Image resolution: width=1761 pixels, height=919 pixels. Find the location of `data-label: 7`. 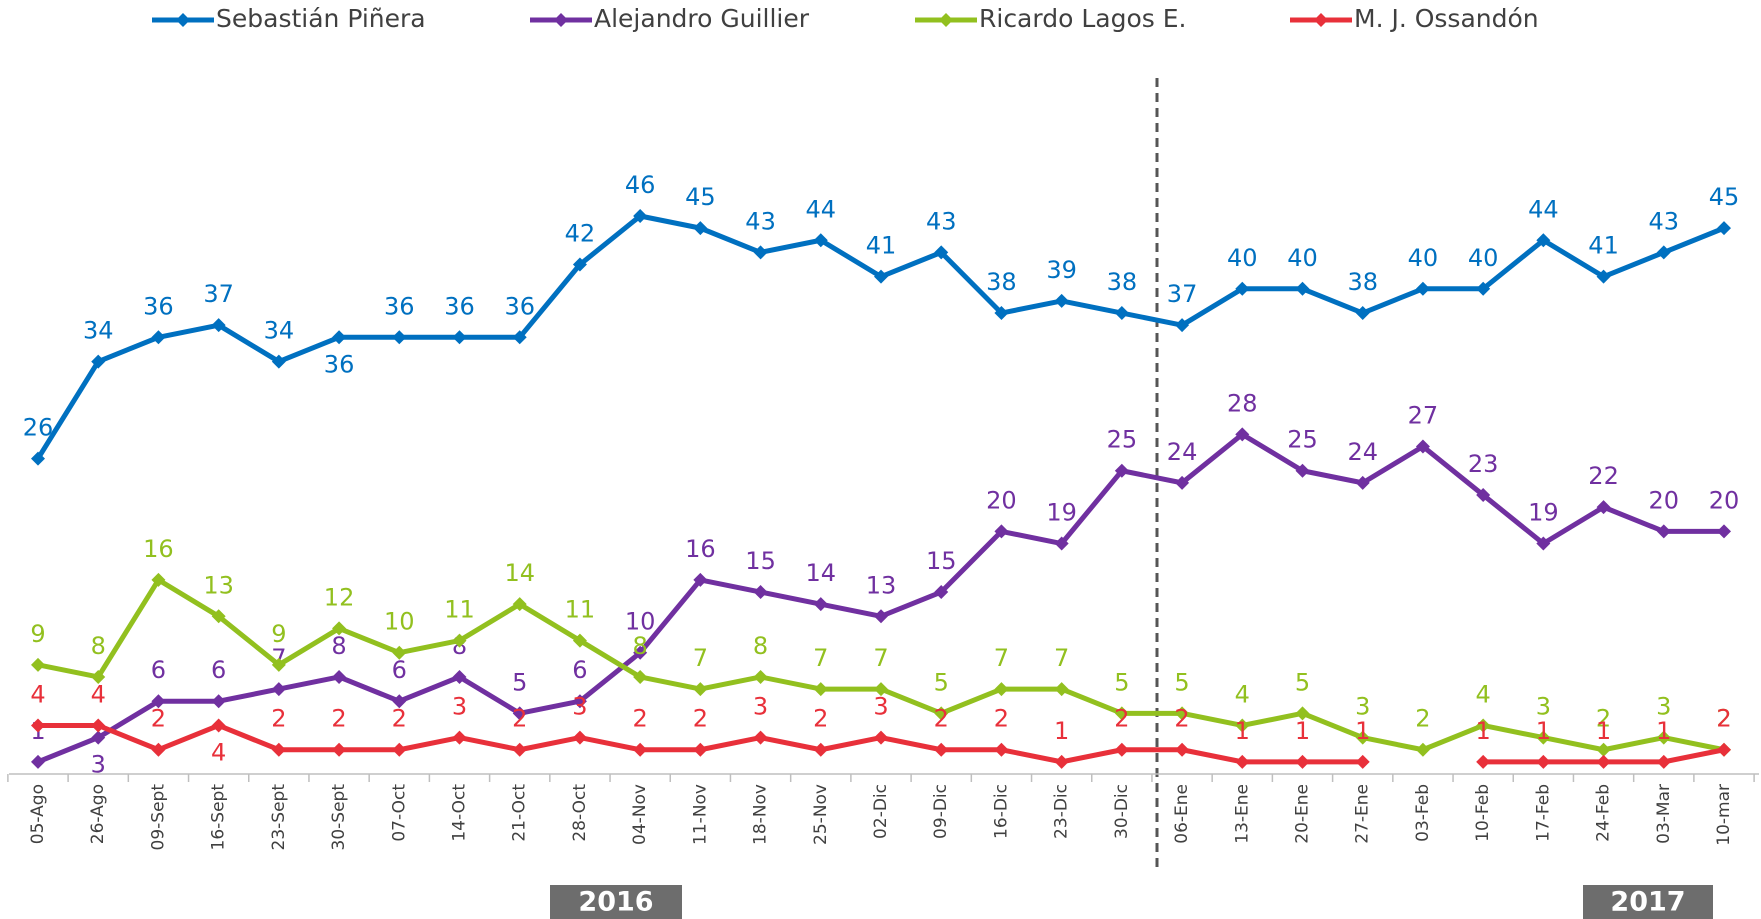

data-label: 7 is located at coordinates (1061, 658).